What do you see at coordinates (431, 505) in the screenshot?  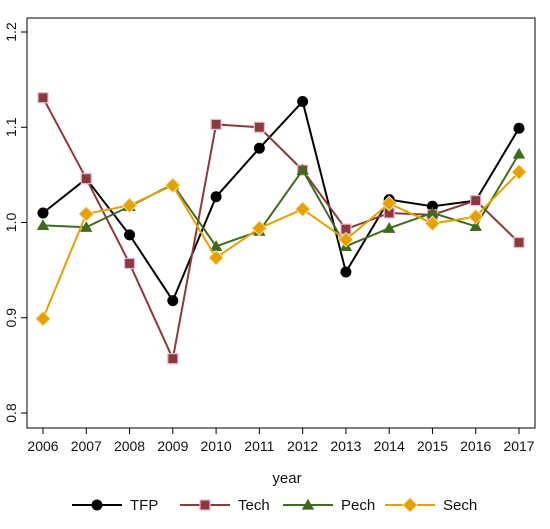 I see `legend-item-sech: Sech` at bounding box center [431, 505].